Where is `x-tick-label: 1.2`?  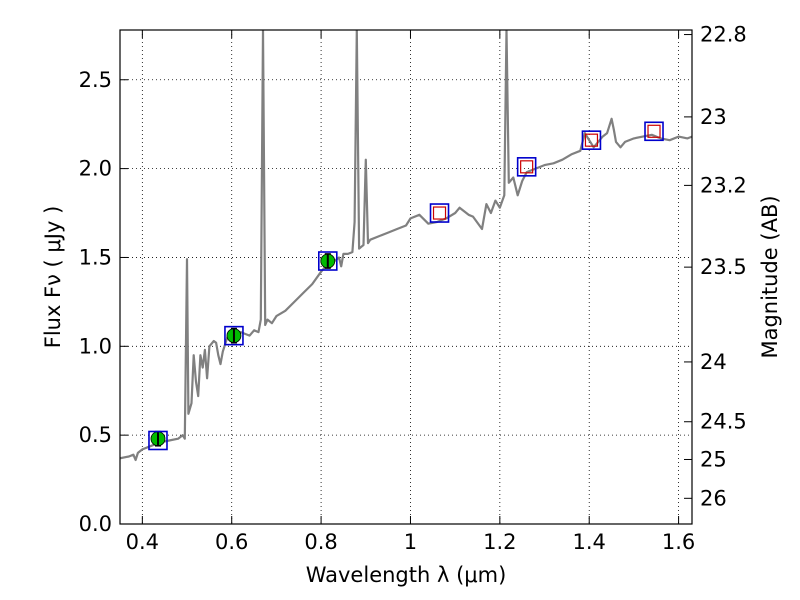 x-tick-label: 1.2 is located at coordinates (499, 542).